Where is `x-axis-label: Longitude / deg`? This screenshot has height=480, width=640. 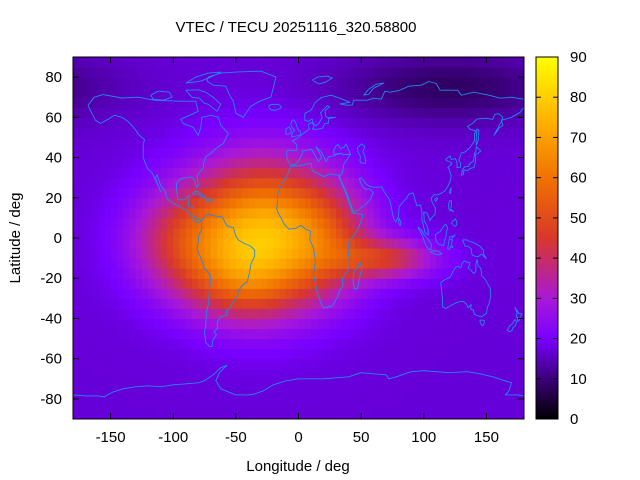 x-axis-label: Longitude / deg is located at coordinates (297, 466).